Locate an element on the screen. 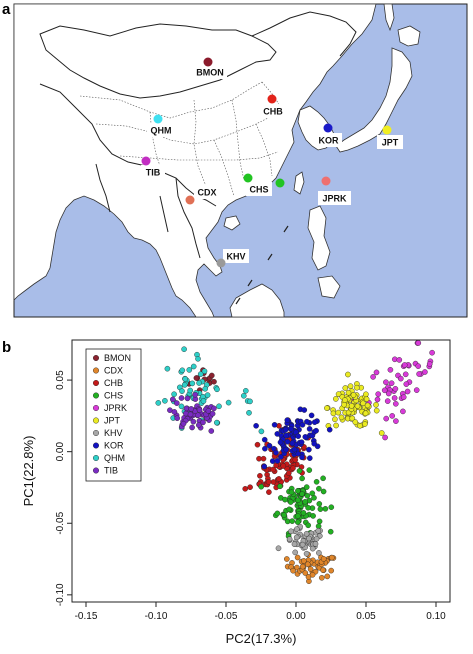  x-tick-label: -0.15 is located at coordinates (86, 616).